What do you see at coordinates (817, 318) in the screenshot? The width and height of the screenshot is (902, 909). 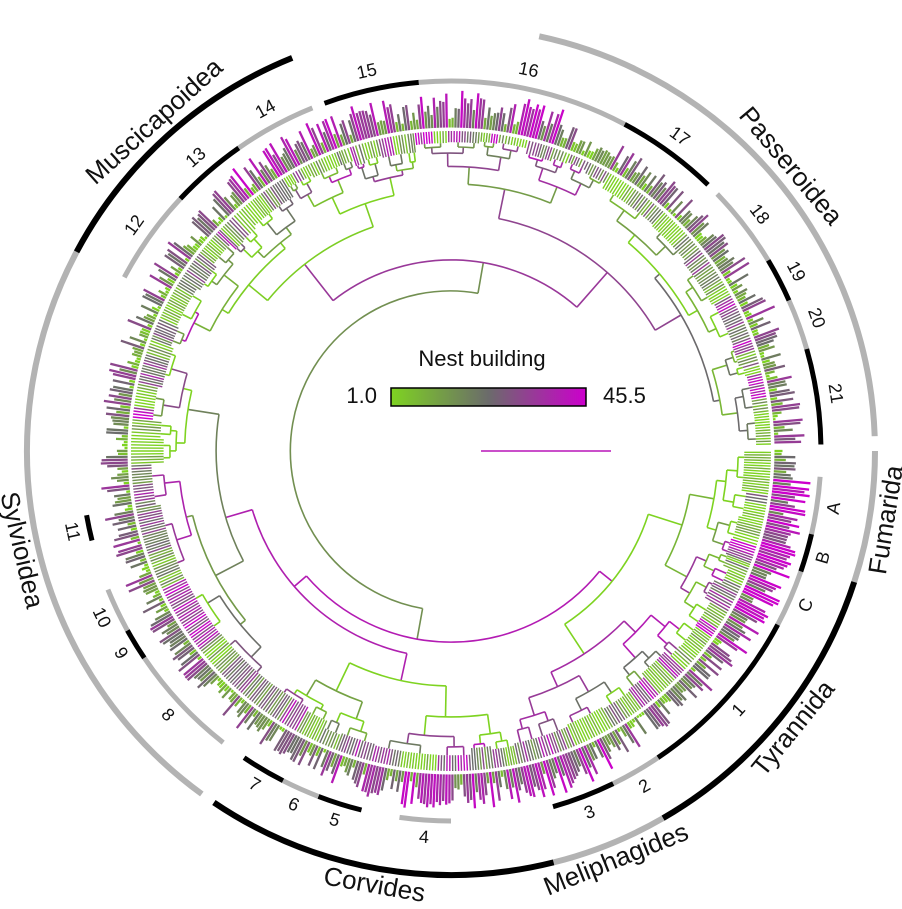 I see `clade-label: 20` at bounding box center [817, 318].